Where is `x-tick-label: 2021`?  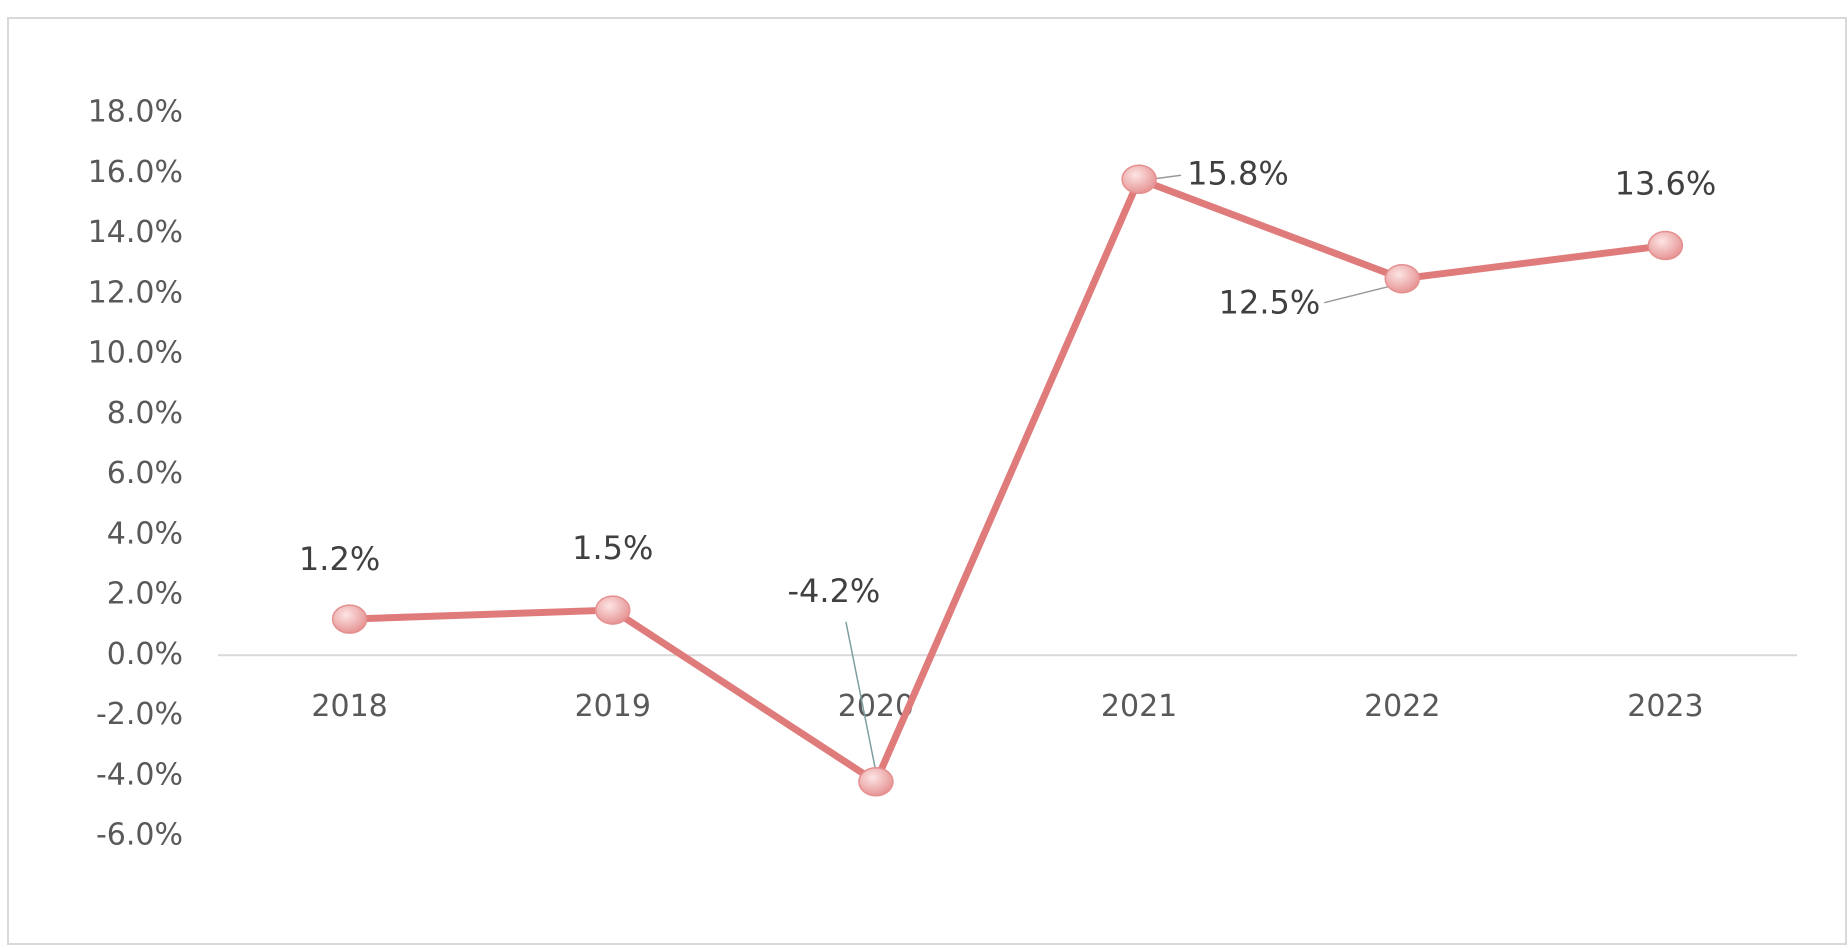
x-tick-label: 2021 is located at coordinates (1139, 706).